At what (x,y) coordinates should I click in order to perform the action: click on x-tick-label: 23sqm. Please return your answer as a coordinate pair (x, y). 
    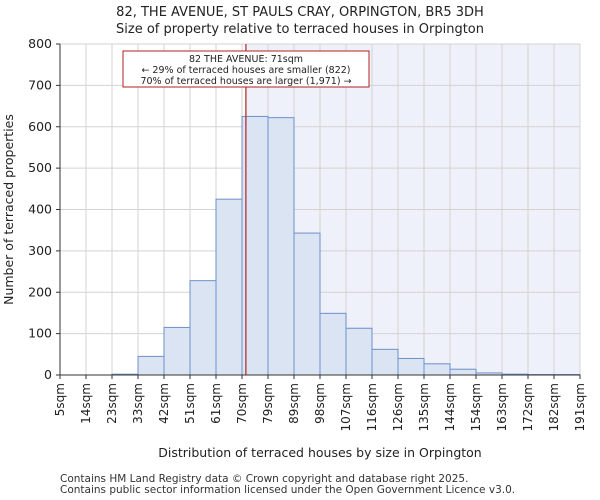
    Looking at the image, I should click on (112, 403).